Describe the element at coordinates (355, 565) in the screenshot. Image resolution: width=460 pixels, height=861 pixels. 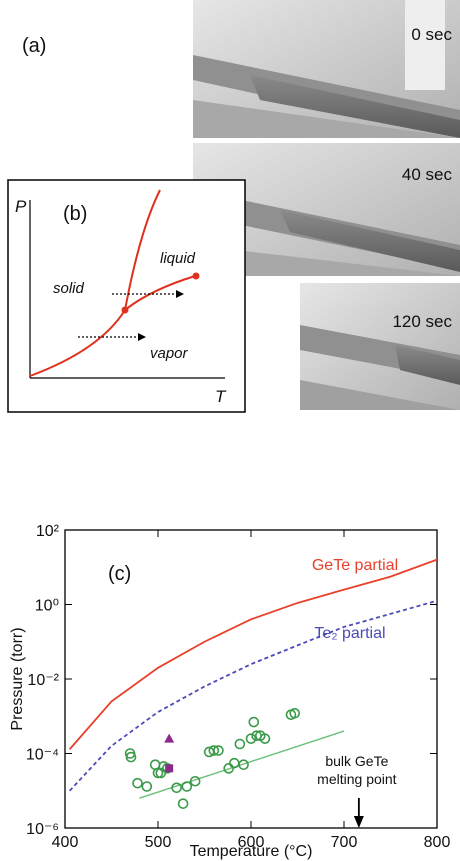
I see `series-label: GeTe partial` at that location.